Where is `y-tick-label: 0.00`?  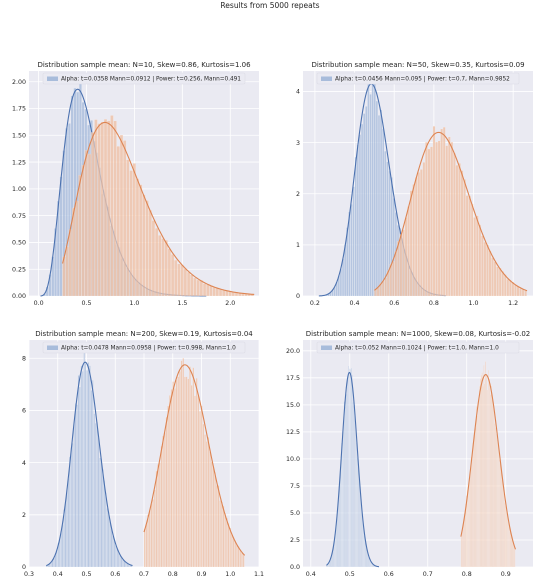 y-tick-label: 0.00 is located at coordinates (19, 296).